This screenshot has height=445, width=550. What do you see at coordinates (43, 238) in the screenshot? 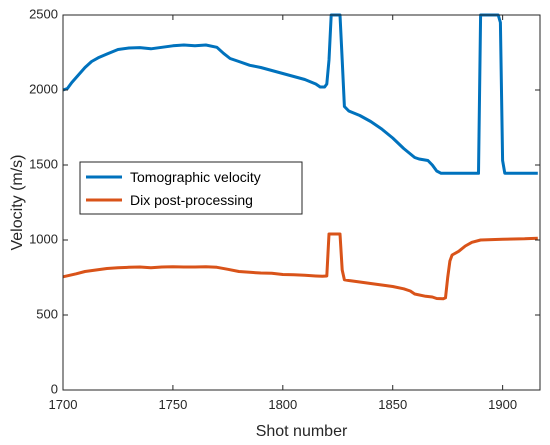
I see `y-tick-label: 1000` at bounding box center [43, 238].